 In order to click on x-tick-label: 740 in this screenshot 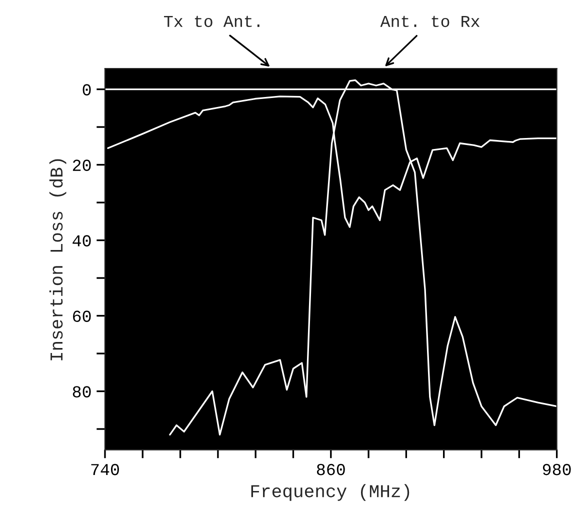, I will do `click(105, 470)`.